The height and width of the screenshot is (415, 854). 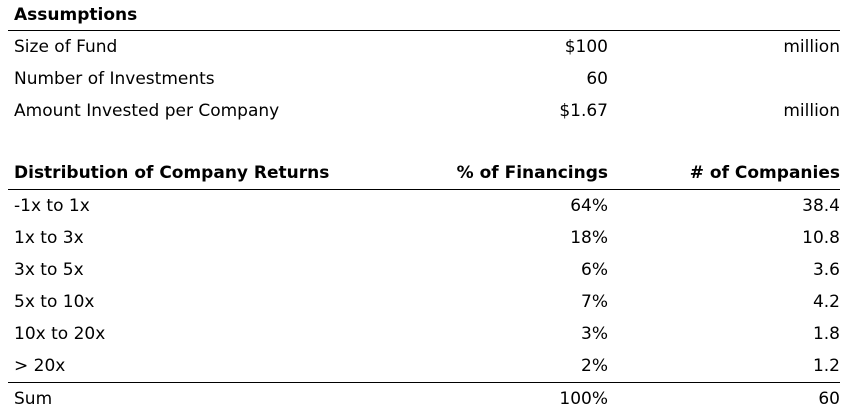 I want to click on distribution-header-range: Distribution of Company Returns, so click(x=172, y=173).